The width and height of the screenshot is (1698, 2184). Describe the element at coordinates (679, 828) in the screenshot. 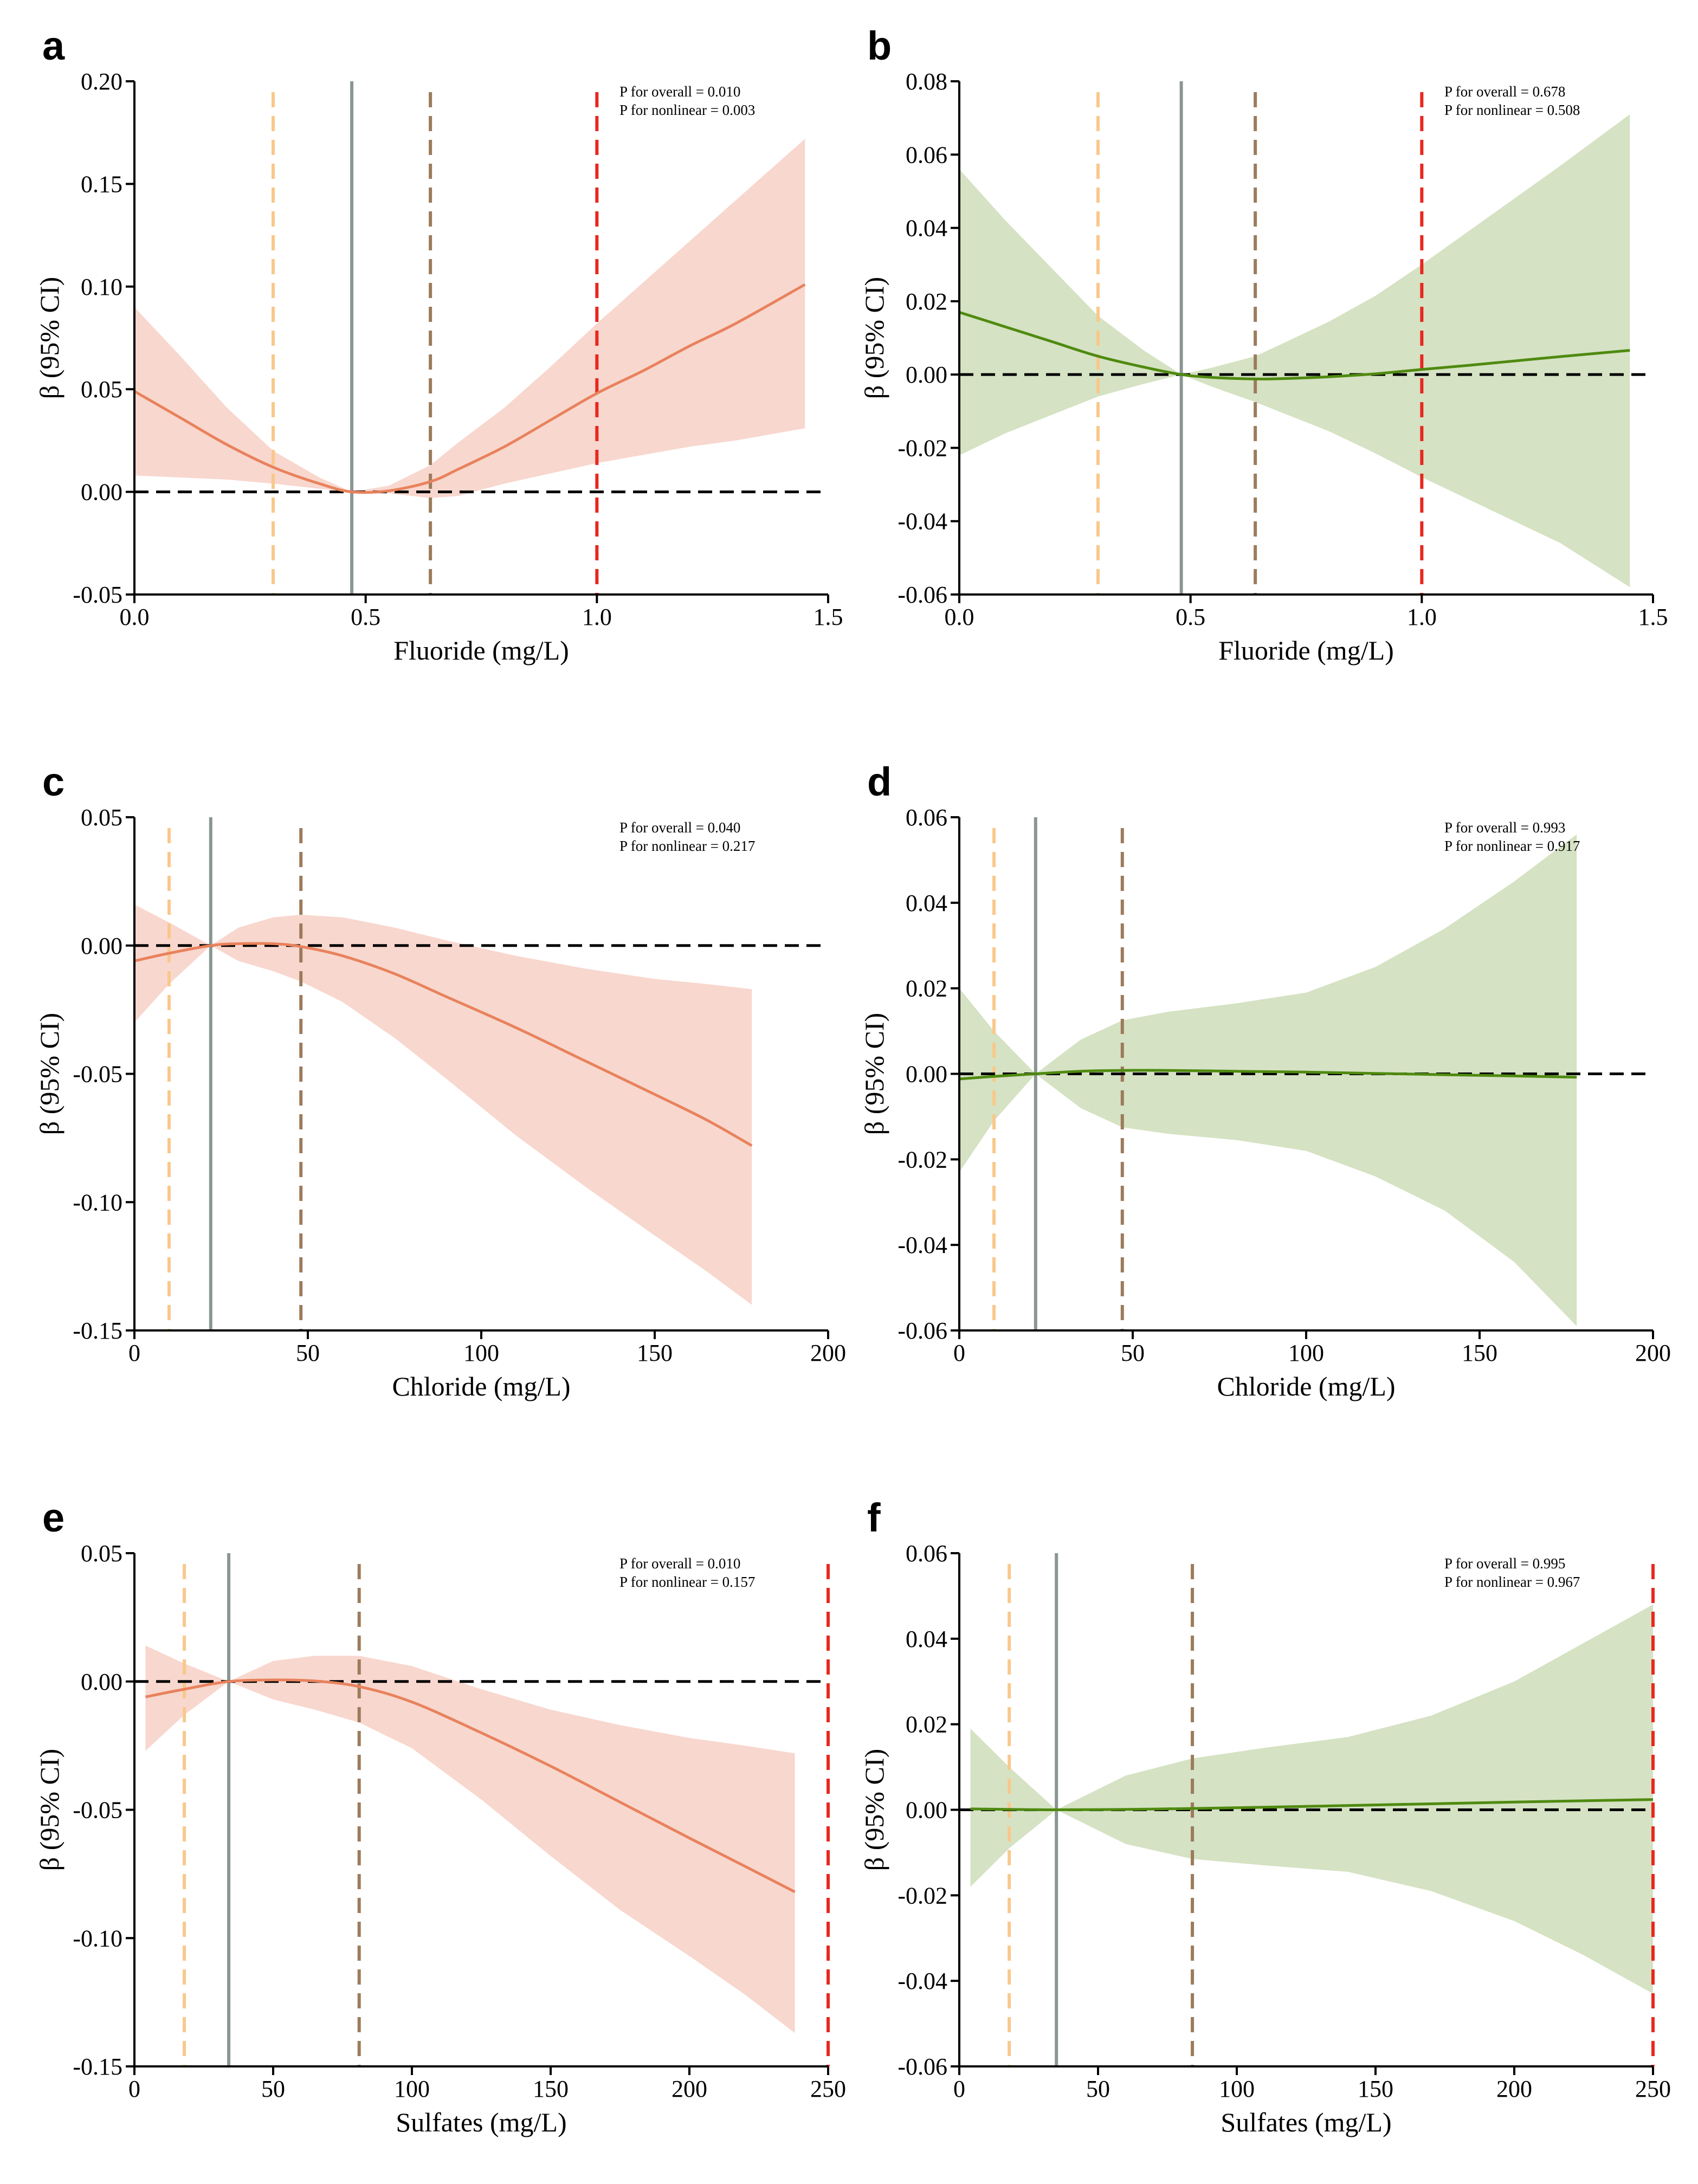

I see `p-overall: P for overall = 0.040` at that location.